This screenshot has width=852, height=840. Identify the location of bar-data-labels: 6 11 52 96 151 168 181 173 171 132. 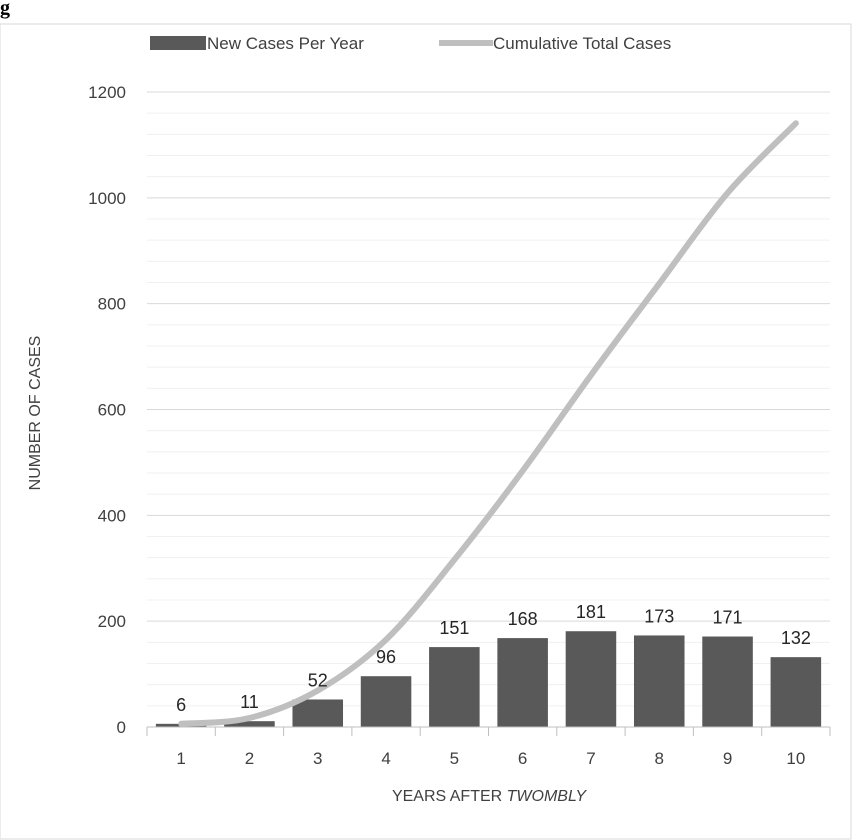
(493, 658).